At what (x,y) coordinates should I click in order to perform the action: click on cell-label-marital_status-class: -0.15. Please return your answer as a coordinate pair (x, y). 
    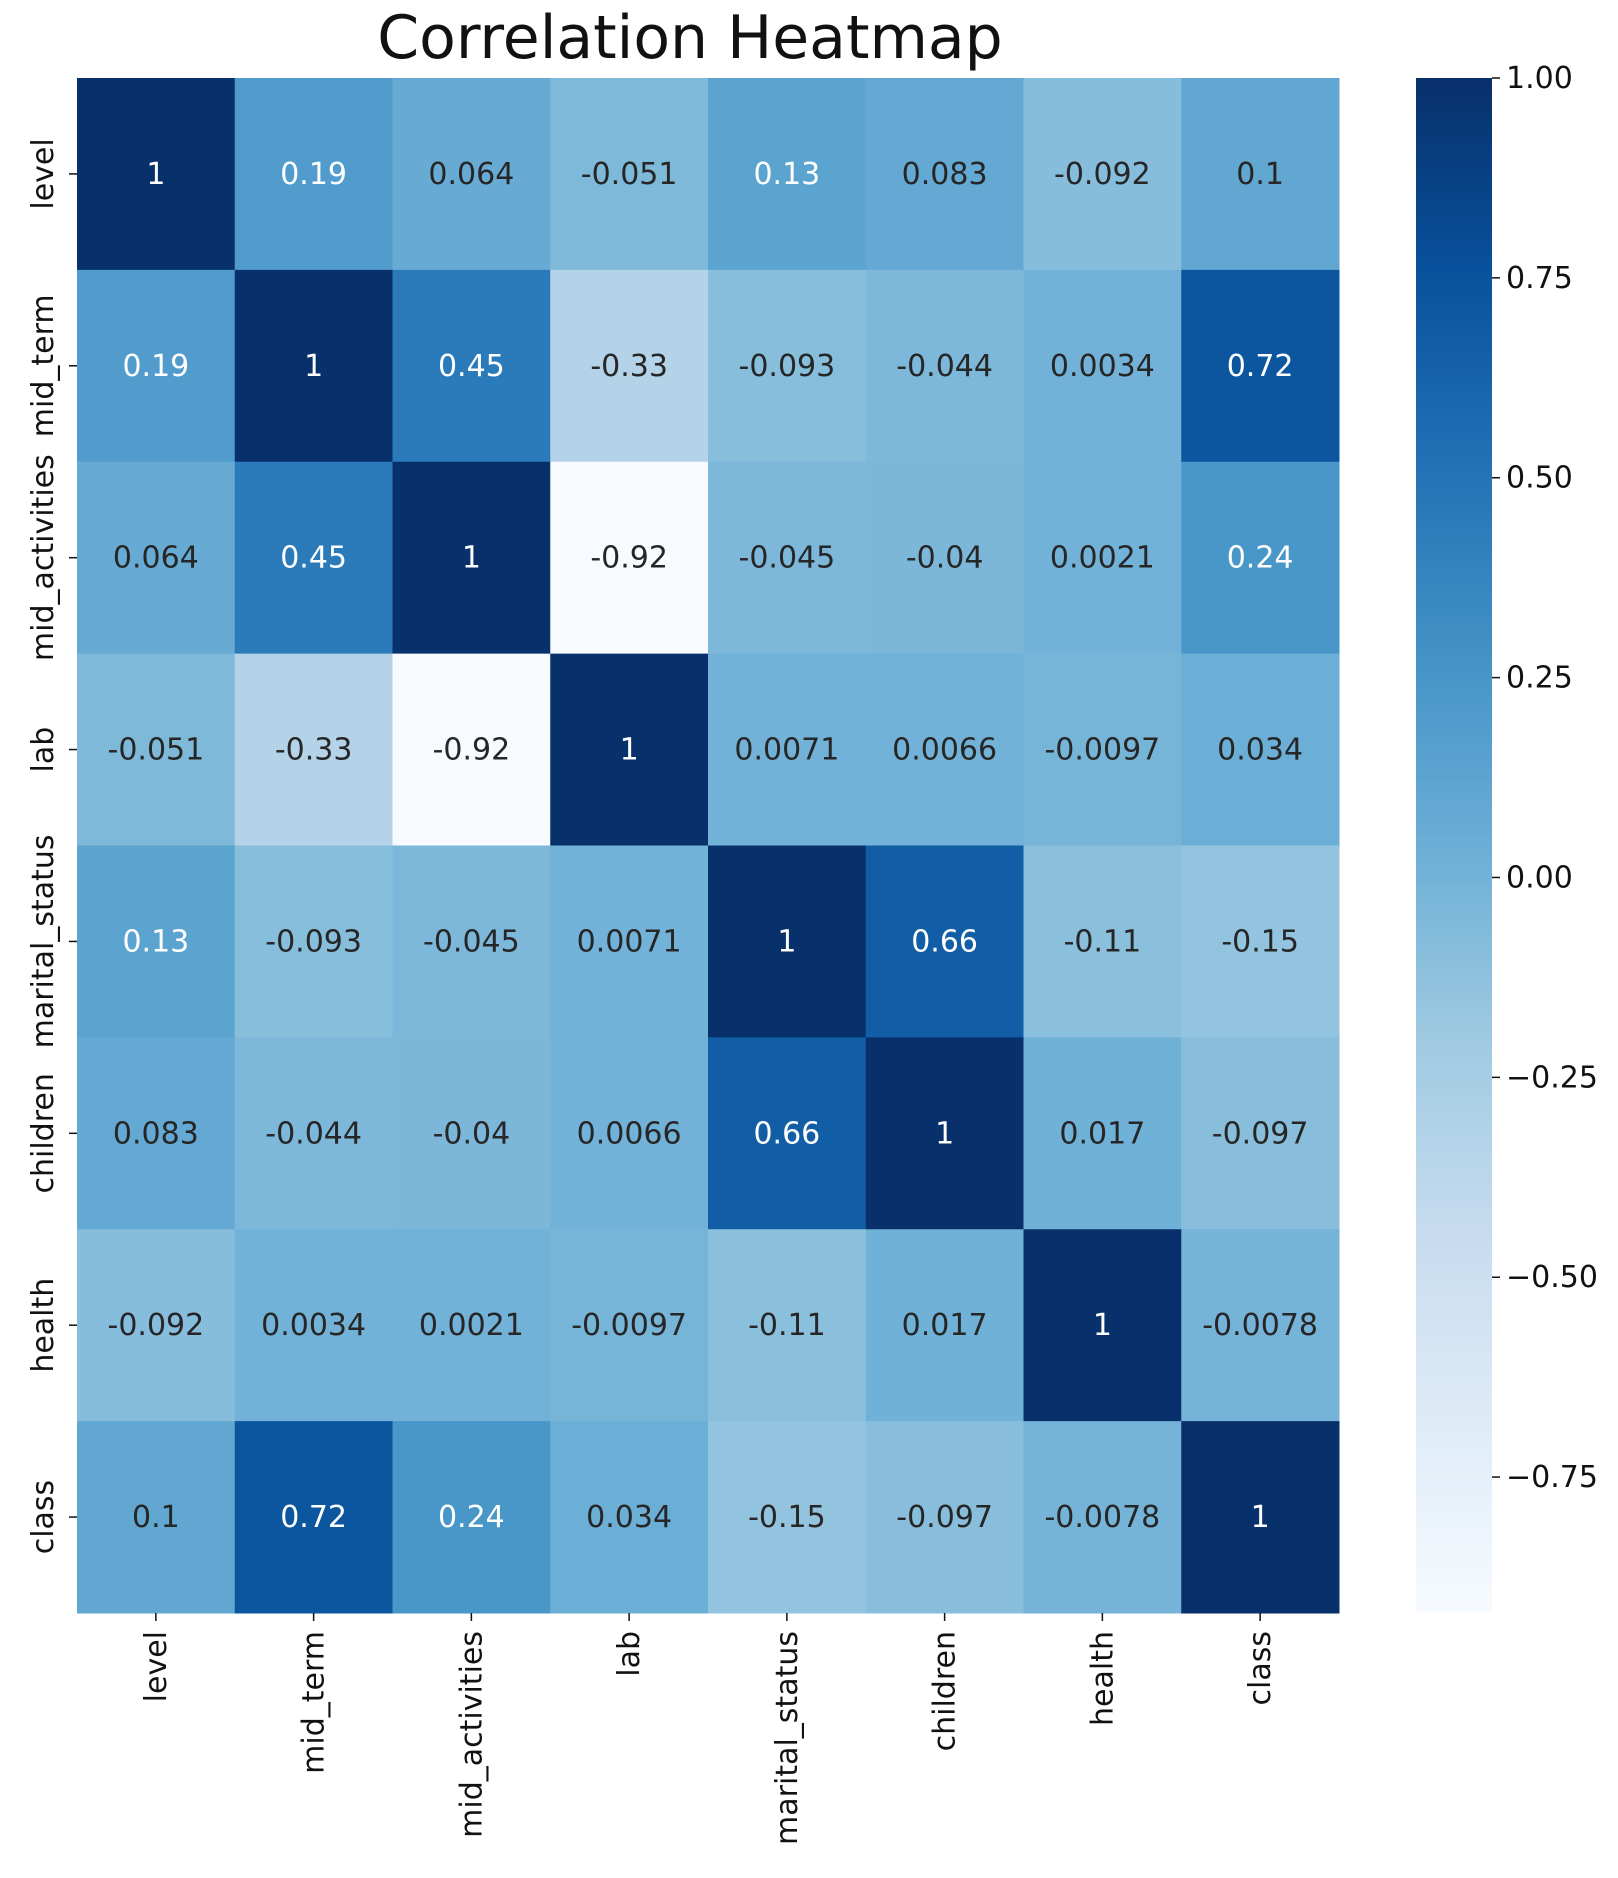
    Looking at the image, I should click on (1260, 941).